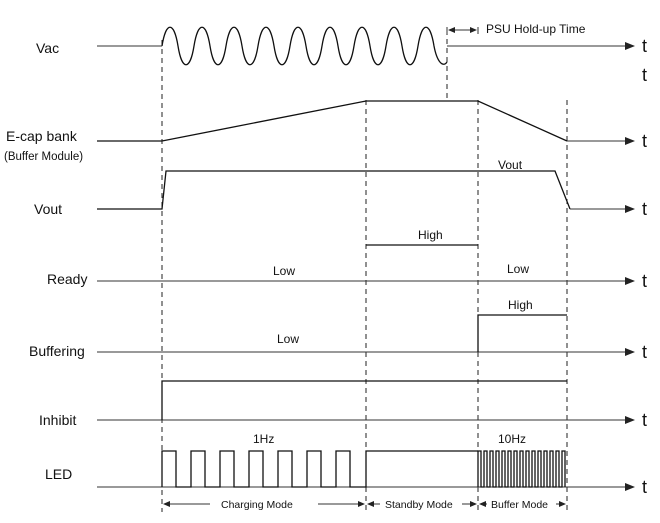  I want to click on ready-high: High, so click(430, 235).